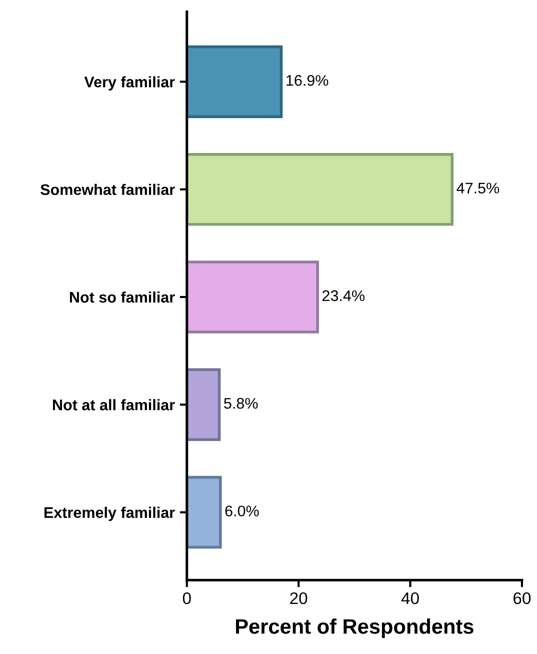 The width and height of the screenshot is (537, 654). Describe the element at coordinates (307, 80) in the screenshot. I see `data-label: 16.9%` at that location.